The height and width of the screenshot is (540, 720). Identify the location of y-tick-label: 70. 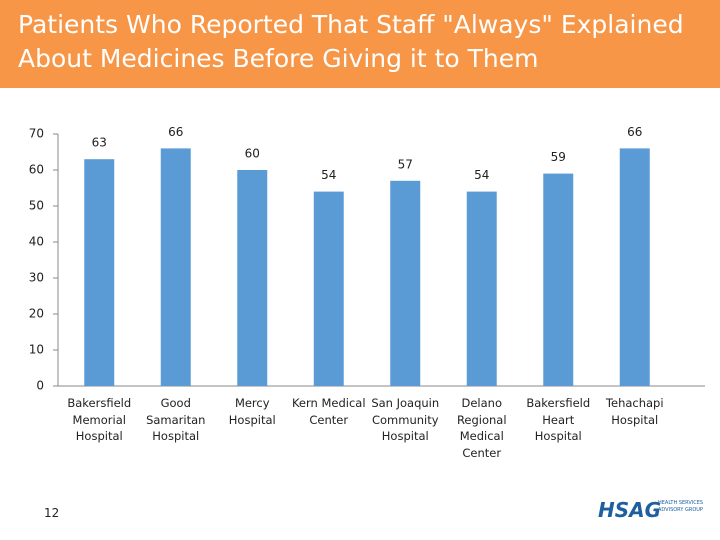
(36, 134).